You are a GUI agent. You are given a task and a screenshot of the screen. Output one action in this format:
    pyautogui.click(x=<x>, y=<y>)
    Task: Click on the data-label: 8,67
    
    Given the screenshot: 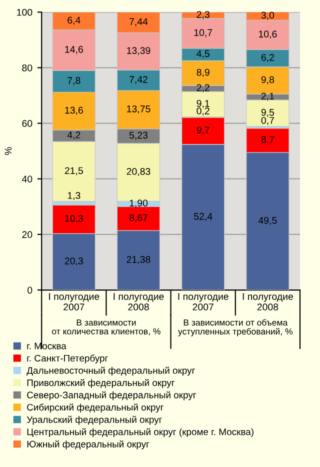 What is the action you would take?
    pyautogui.click(x=138, y=218)
    